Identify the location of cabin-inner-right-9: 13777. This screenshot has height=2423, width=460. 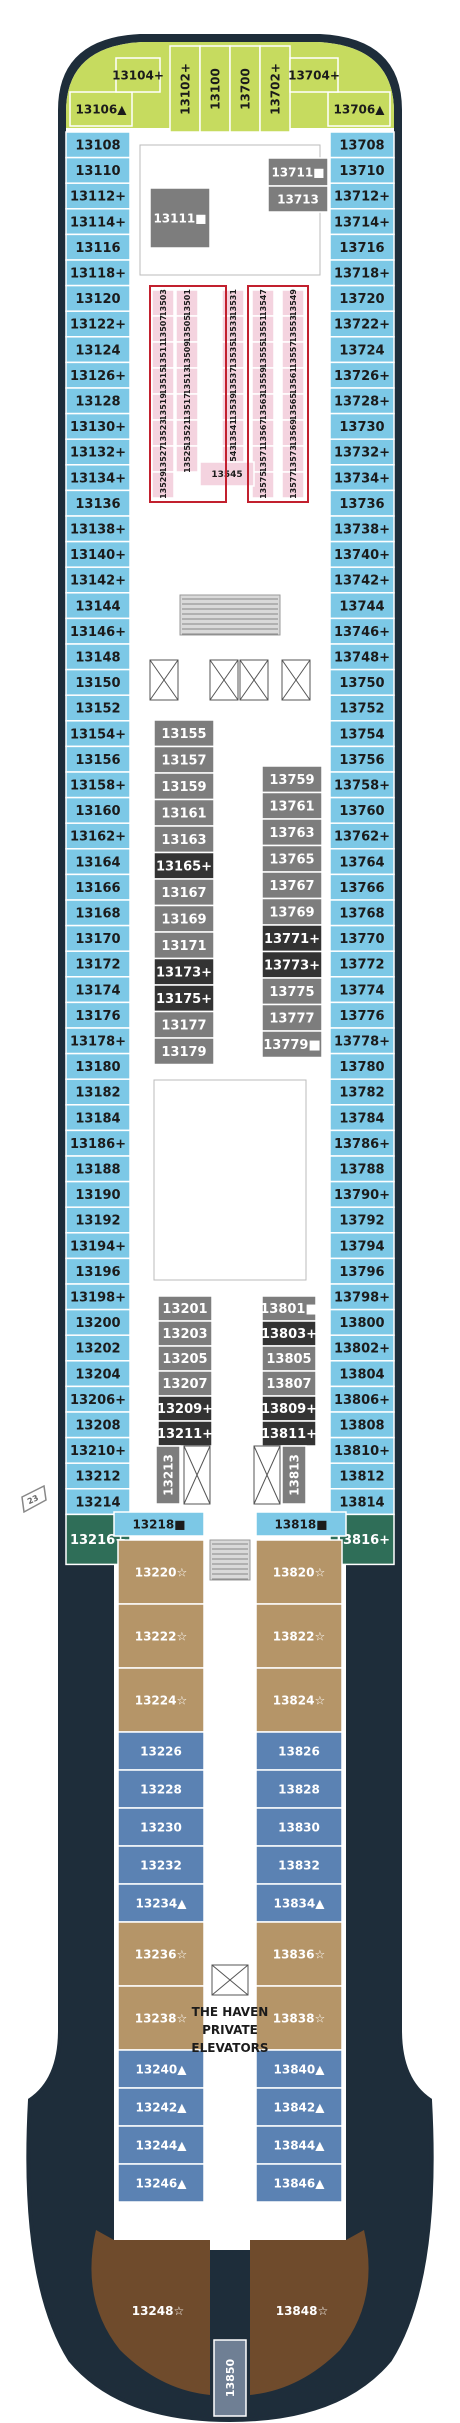
(292, 1017).